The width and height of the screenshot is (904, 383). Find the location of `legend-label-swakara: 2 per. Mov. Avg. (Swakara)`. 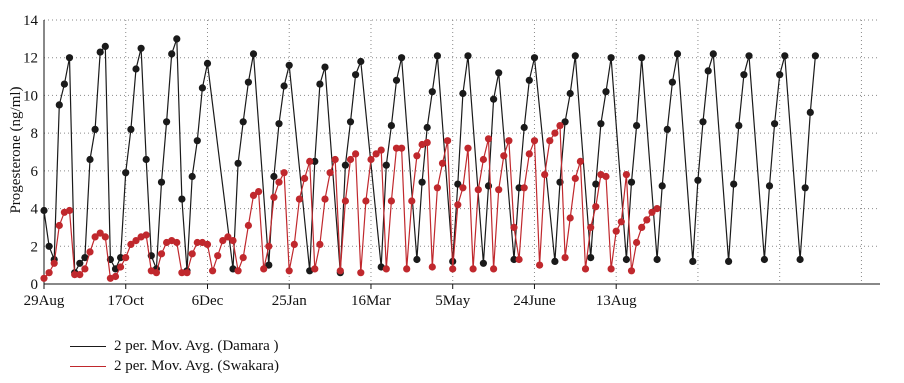

legend-label-swakara: 2 per. Mov. Avg. (Swakara) is located at coordinates (196, 365).